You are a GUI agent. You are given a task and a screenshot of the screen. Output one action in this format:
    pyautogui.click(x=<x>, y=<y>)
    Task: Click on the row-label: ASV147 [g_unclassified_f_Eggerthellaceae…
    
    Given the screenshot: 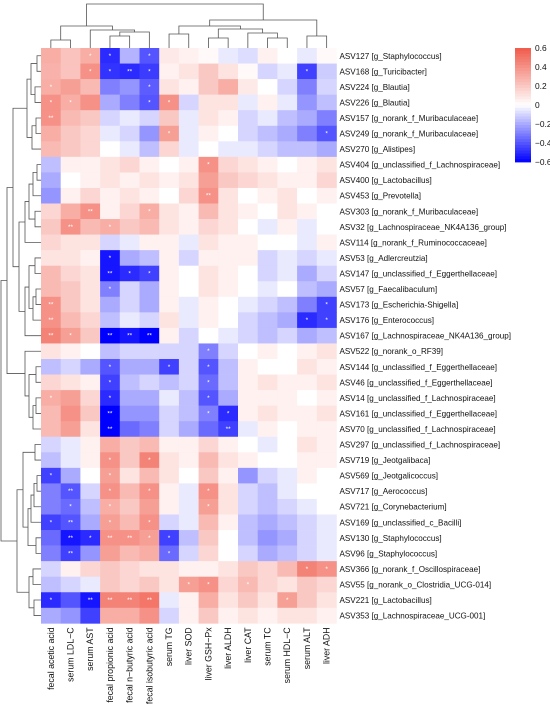 What is the action you would take?
    pyautogui.click(x=419, y=273)
    